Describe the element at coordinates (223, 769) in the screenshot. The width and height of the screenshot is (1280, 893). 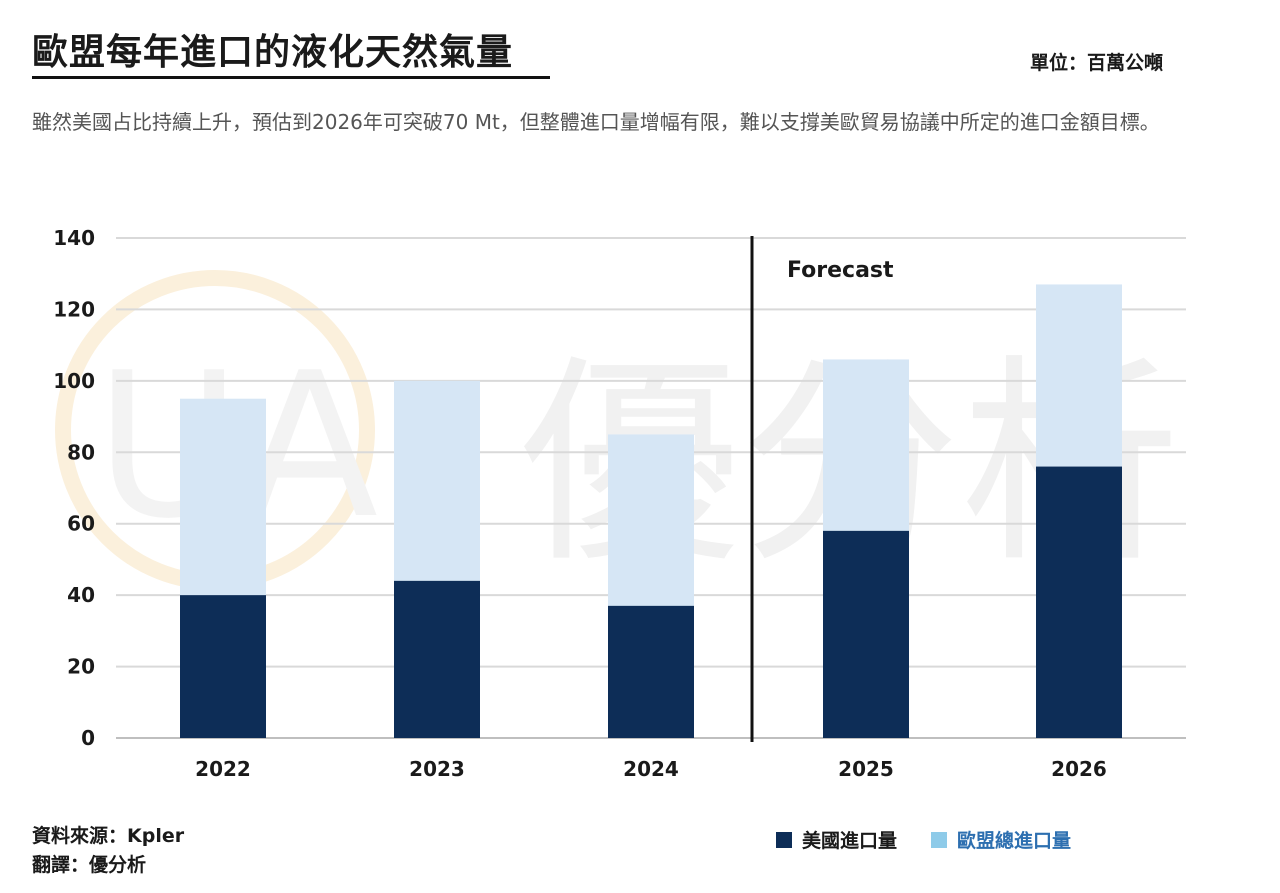
I see `x-tick-label: 2022` at that location.